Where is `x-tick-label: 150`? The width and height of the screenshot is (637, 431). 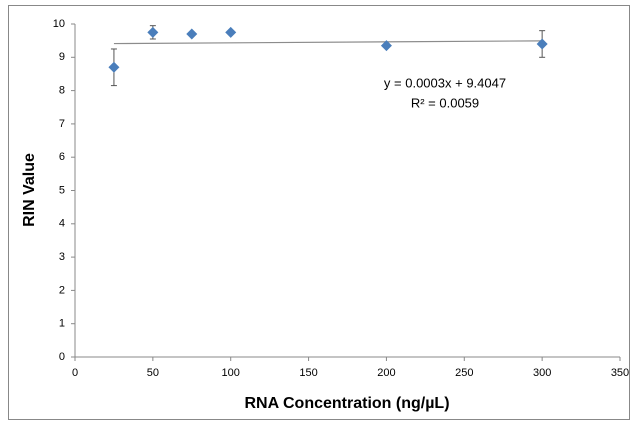
x-tick-label: 150 is located at coordinates (308, 373).